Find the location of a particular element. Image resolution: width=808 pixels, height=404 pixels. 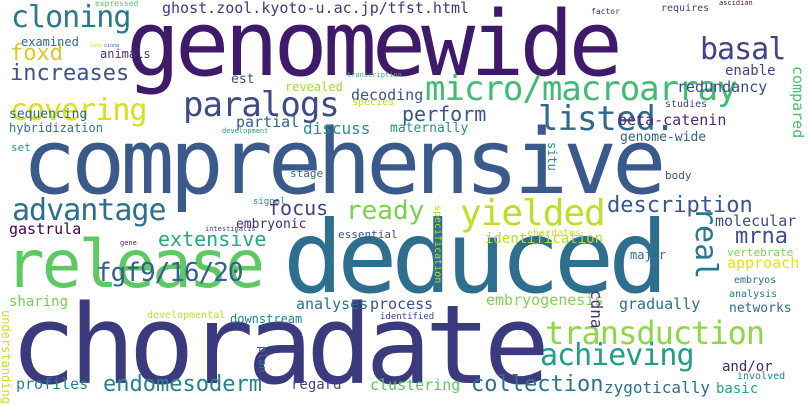

word-embryonic: embryonic is located at coordinates (271, 224).